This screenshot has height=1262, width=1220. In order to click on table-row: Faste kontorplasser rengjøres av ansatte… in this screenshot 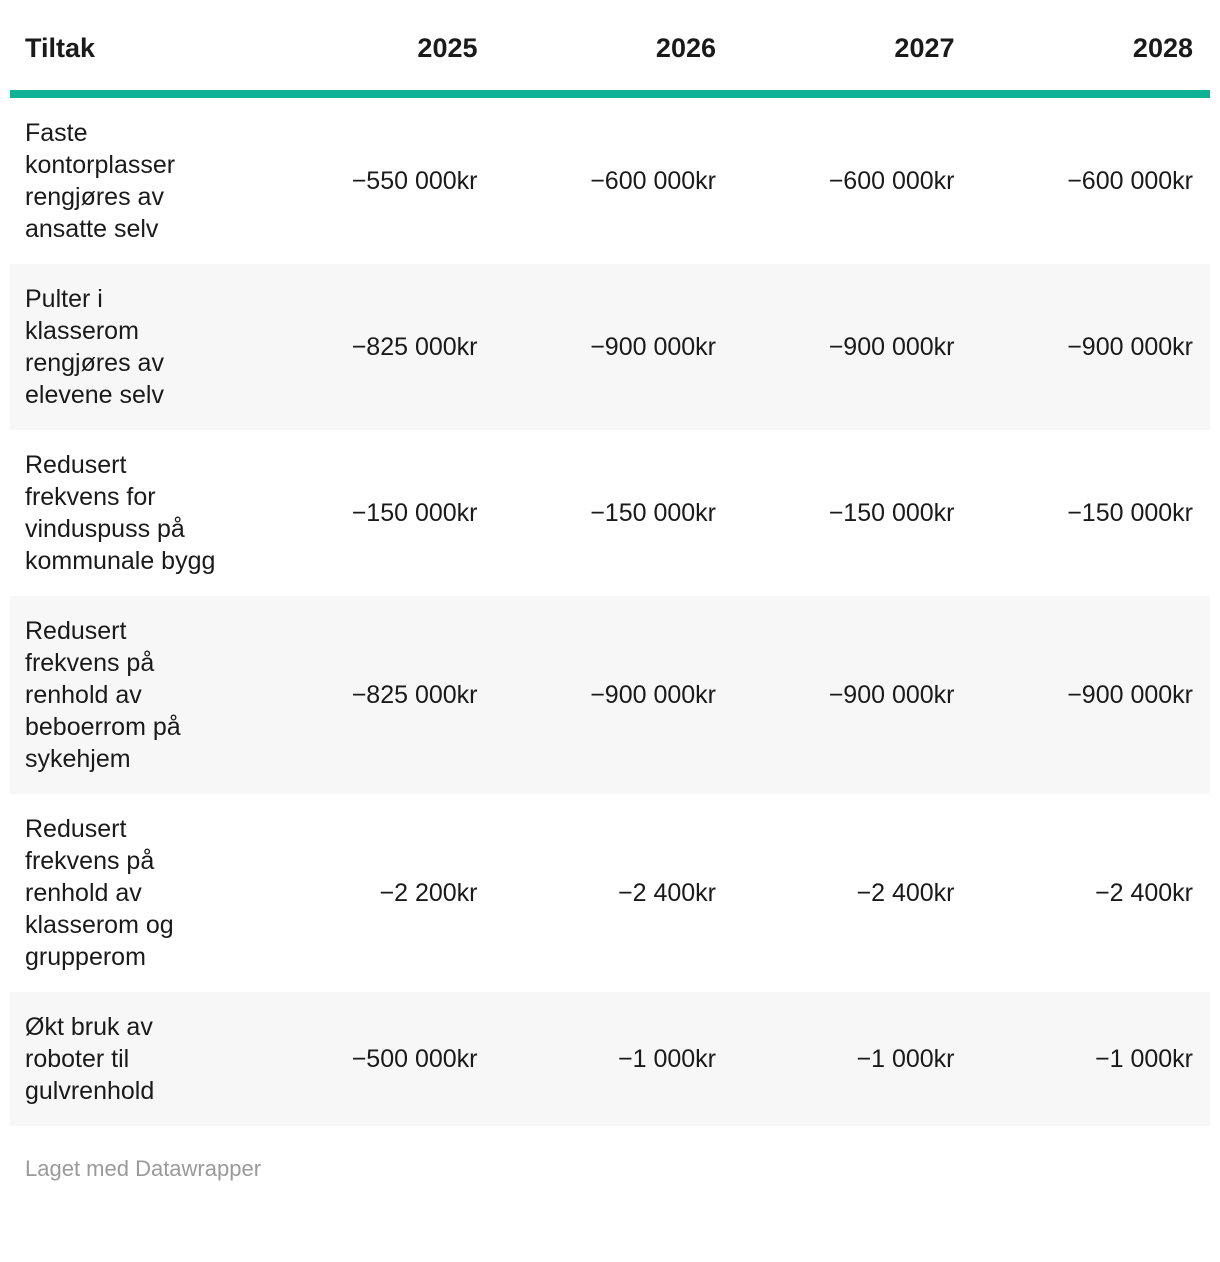, I will do `click(610, 179)`.